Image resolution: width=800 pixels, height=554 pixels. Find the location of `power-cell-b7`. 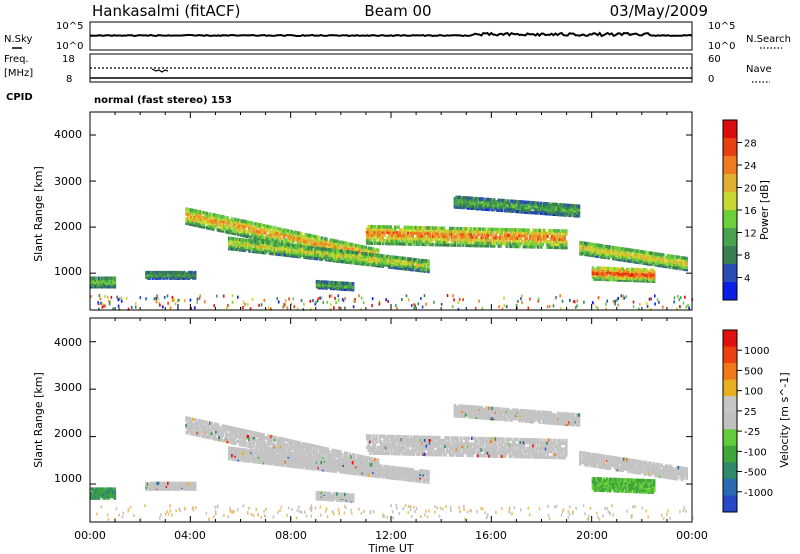

power-cell-b7 is located at coordinates (148, 274).